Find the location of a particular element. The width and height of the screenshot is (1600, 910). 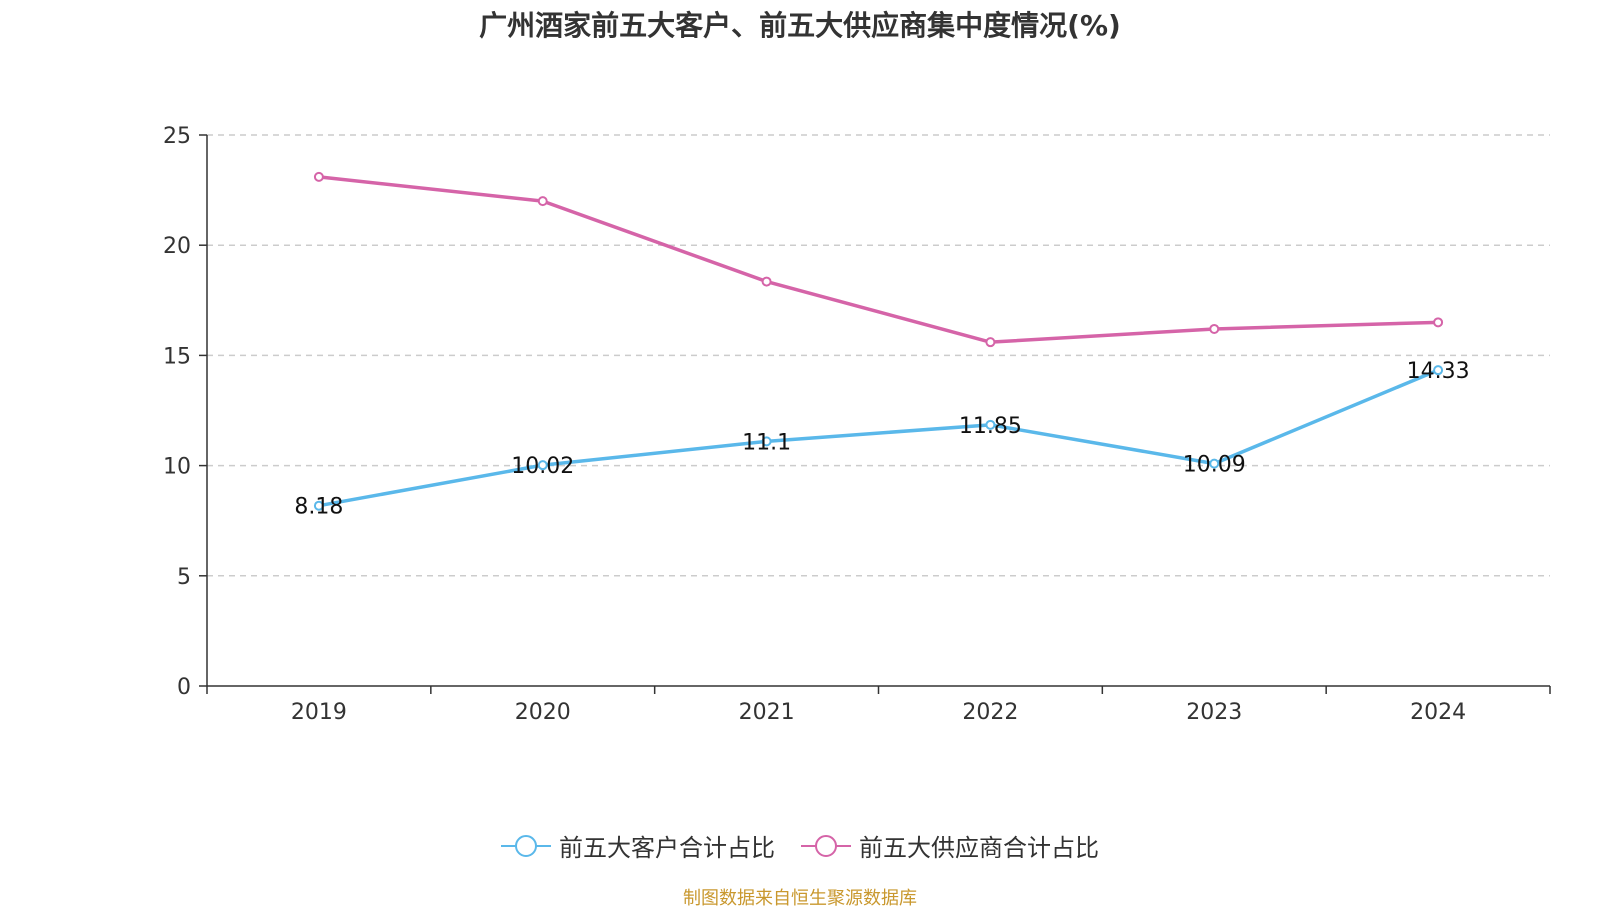

legend-label-suppliers: 前五大供应商合计占比 is located at coordinates (979, 848).